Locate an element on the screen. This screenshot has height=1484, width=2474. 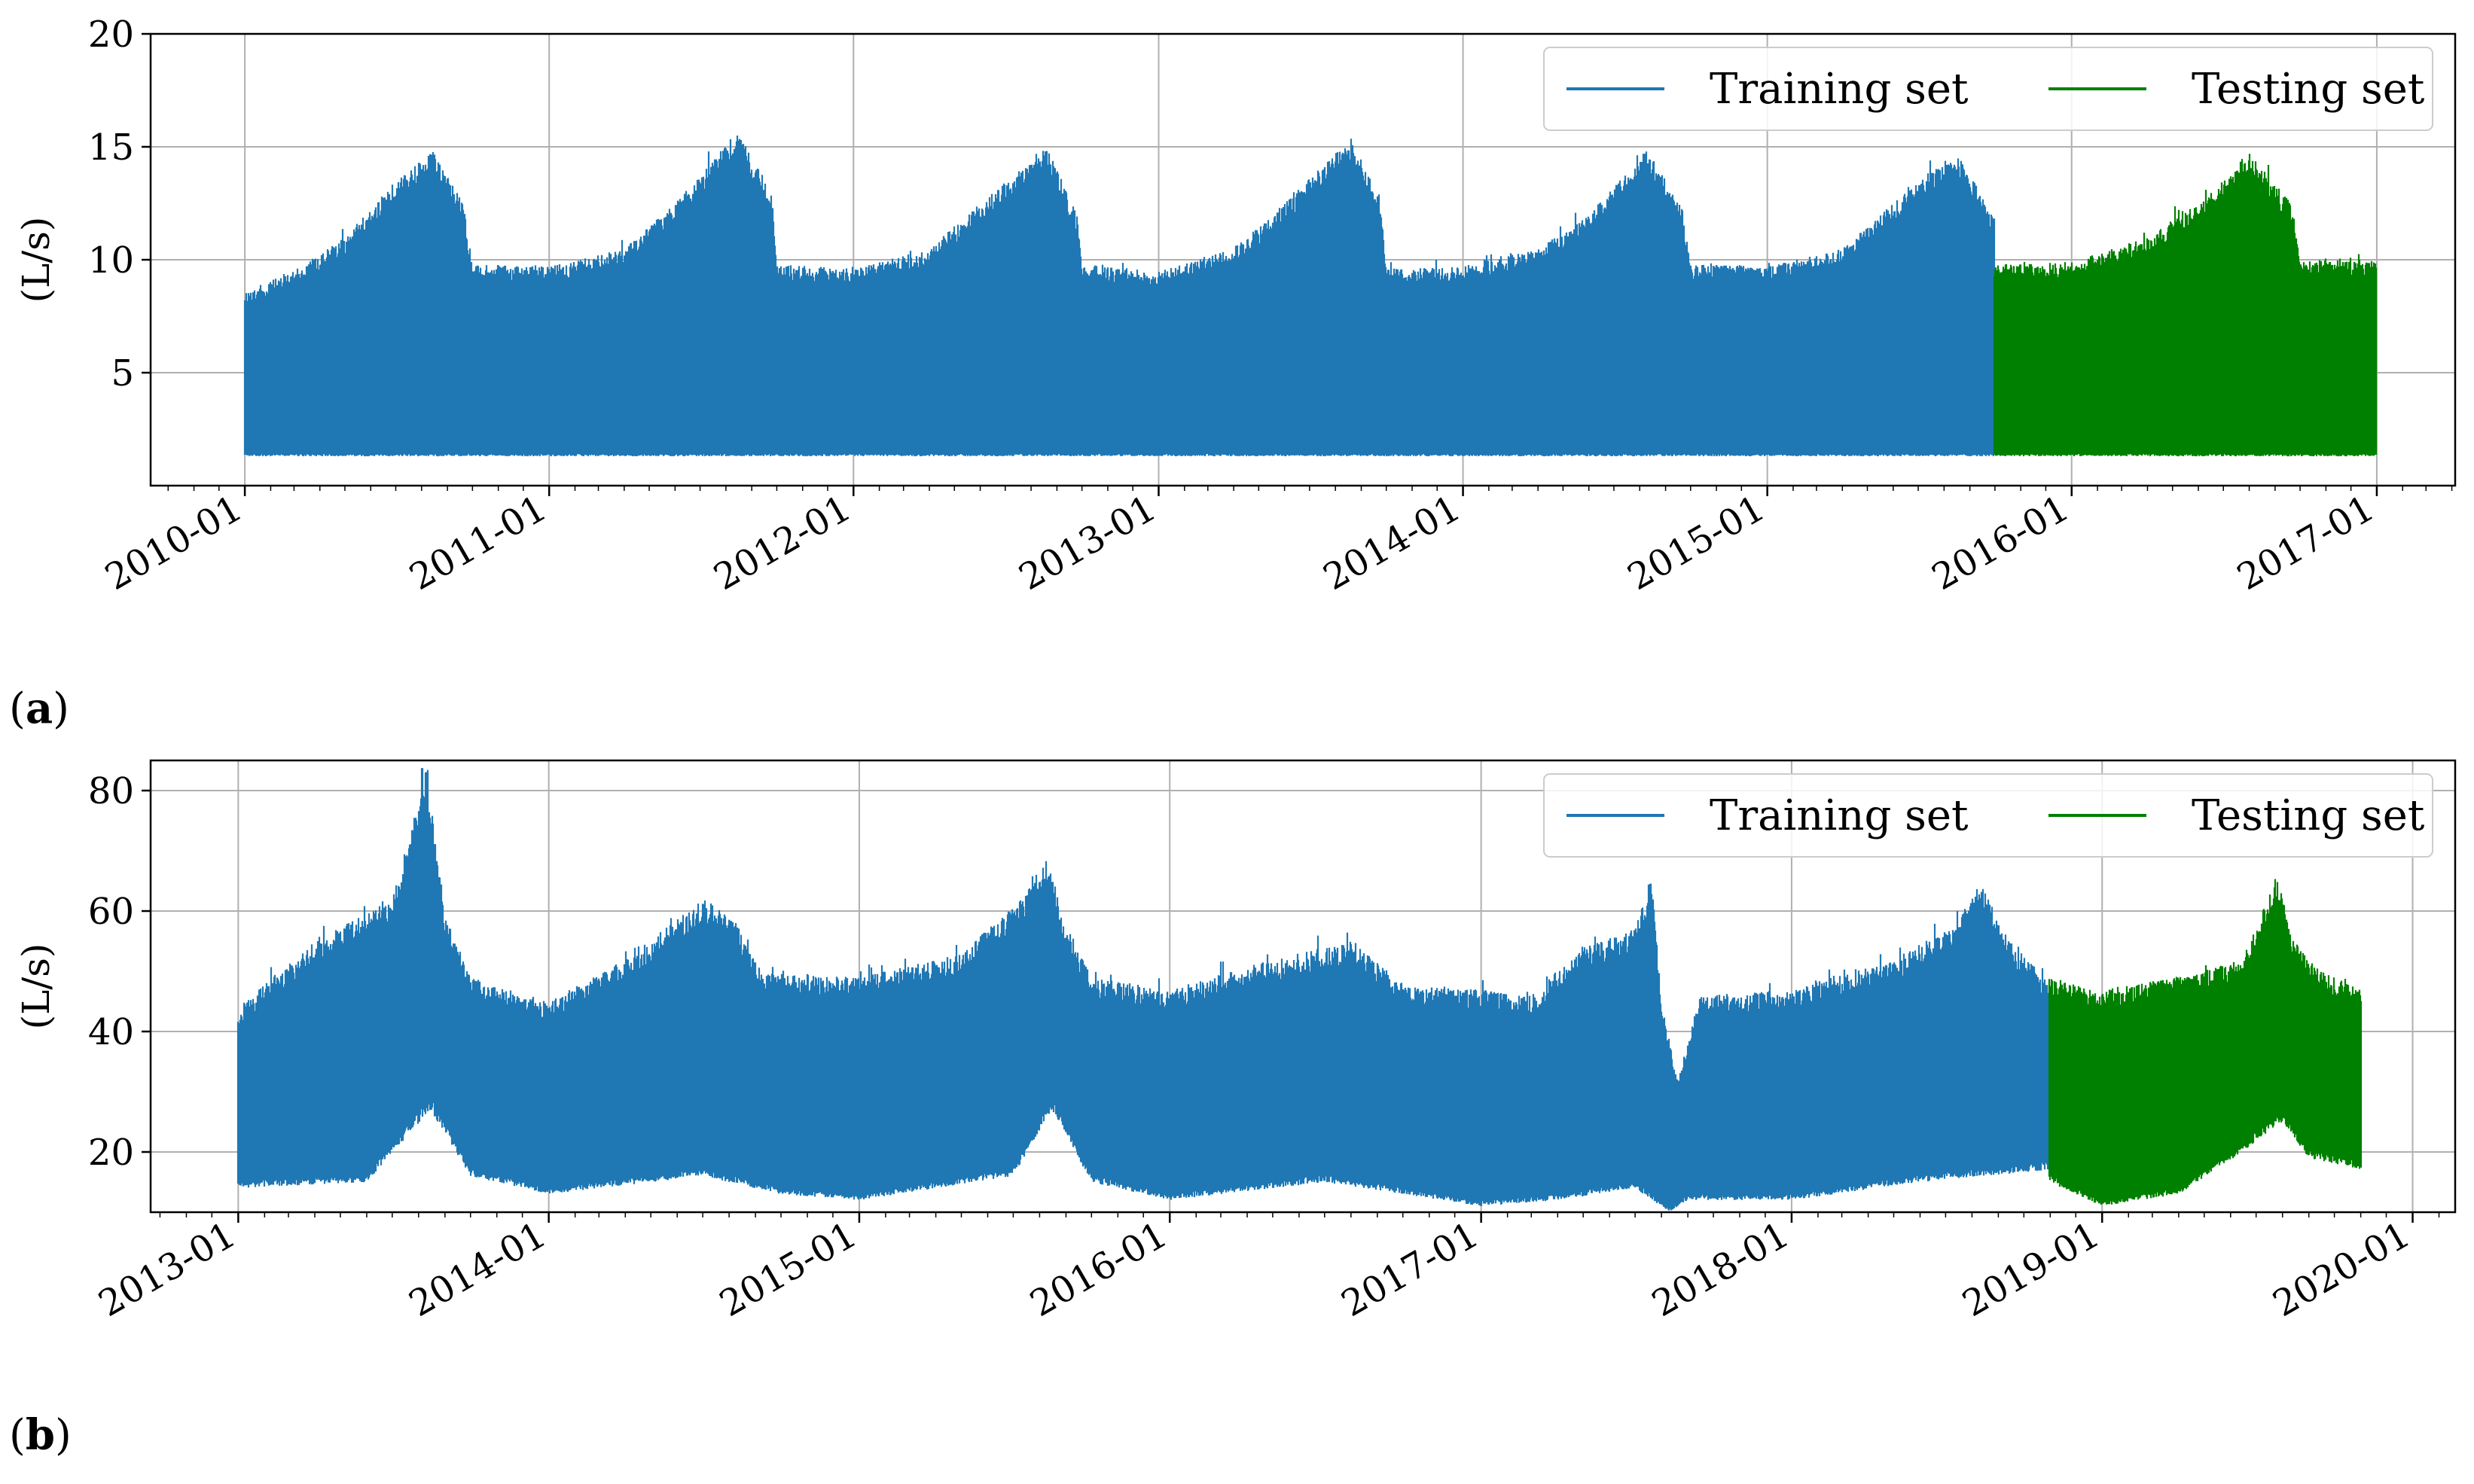
y-tick-label: 80 is located at coordinates (111, 791).